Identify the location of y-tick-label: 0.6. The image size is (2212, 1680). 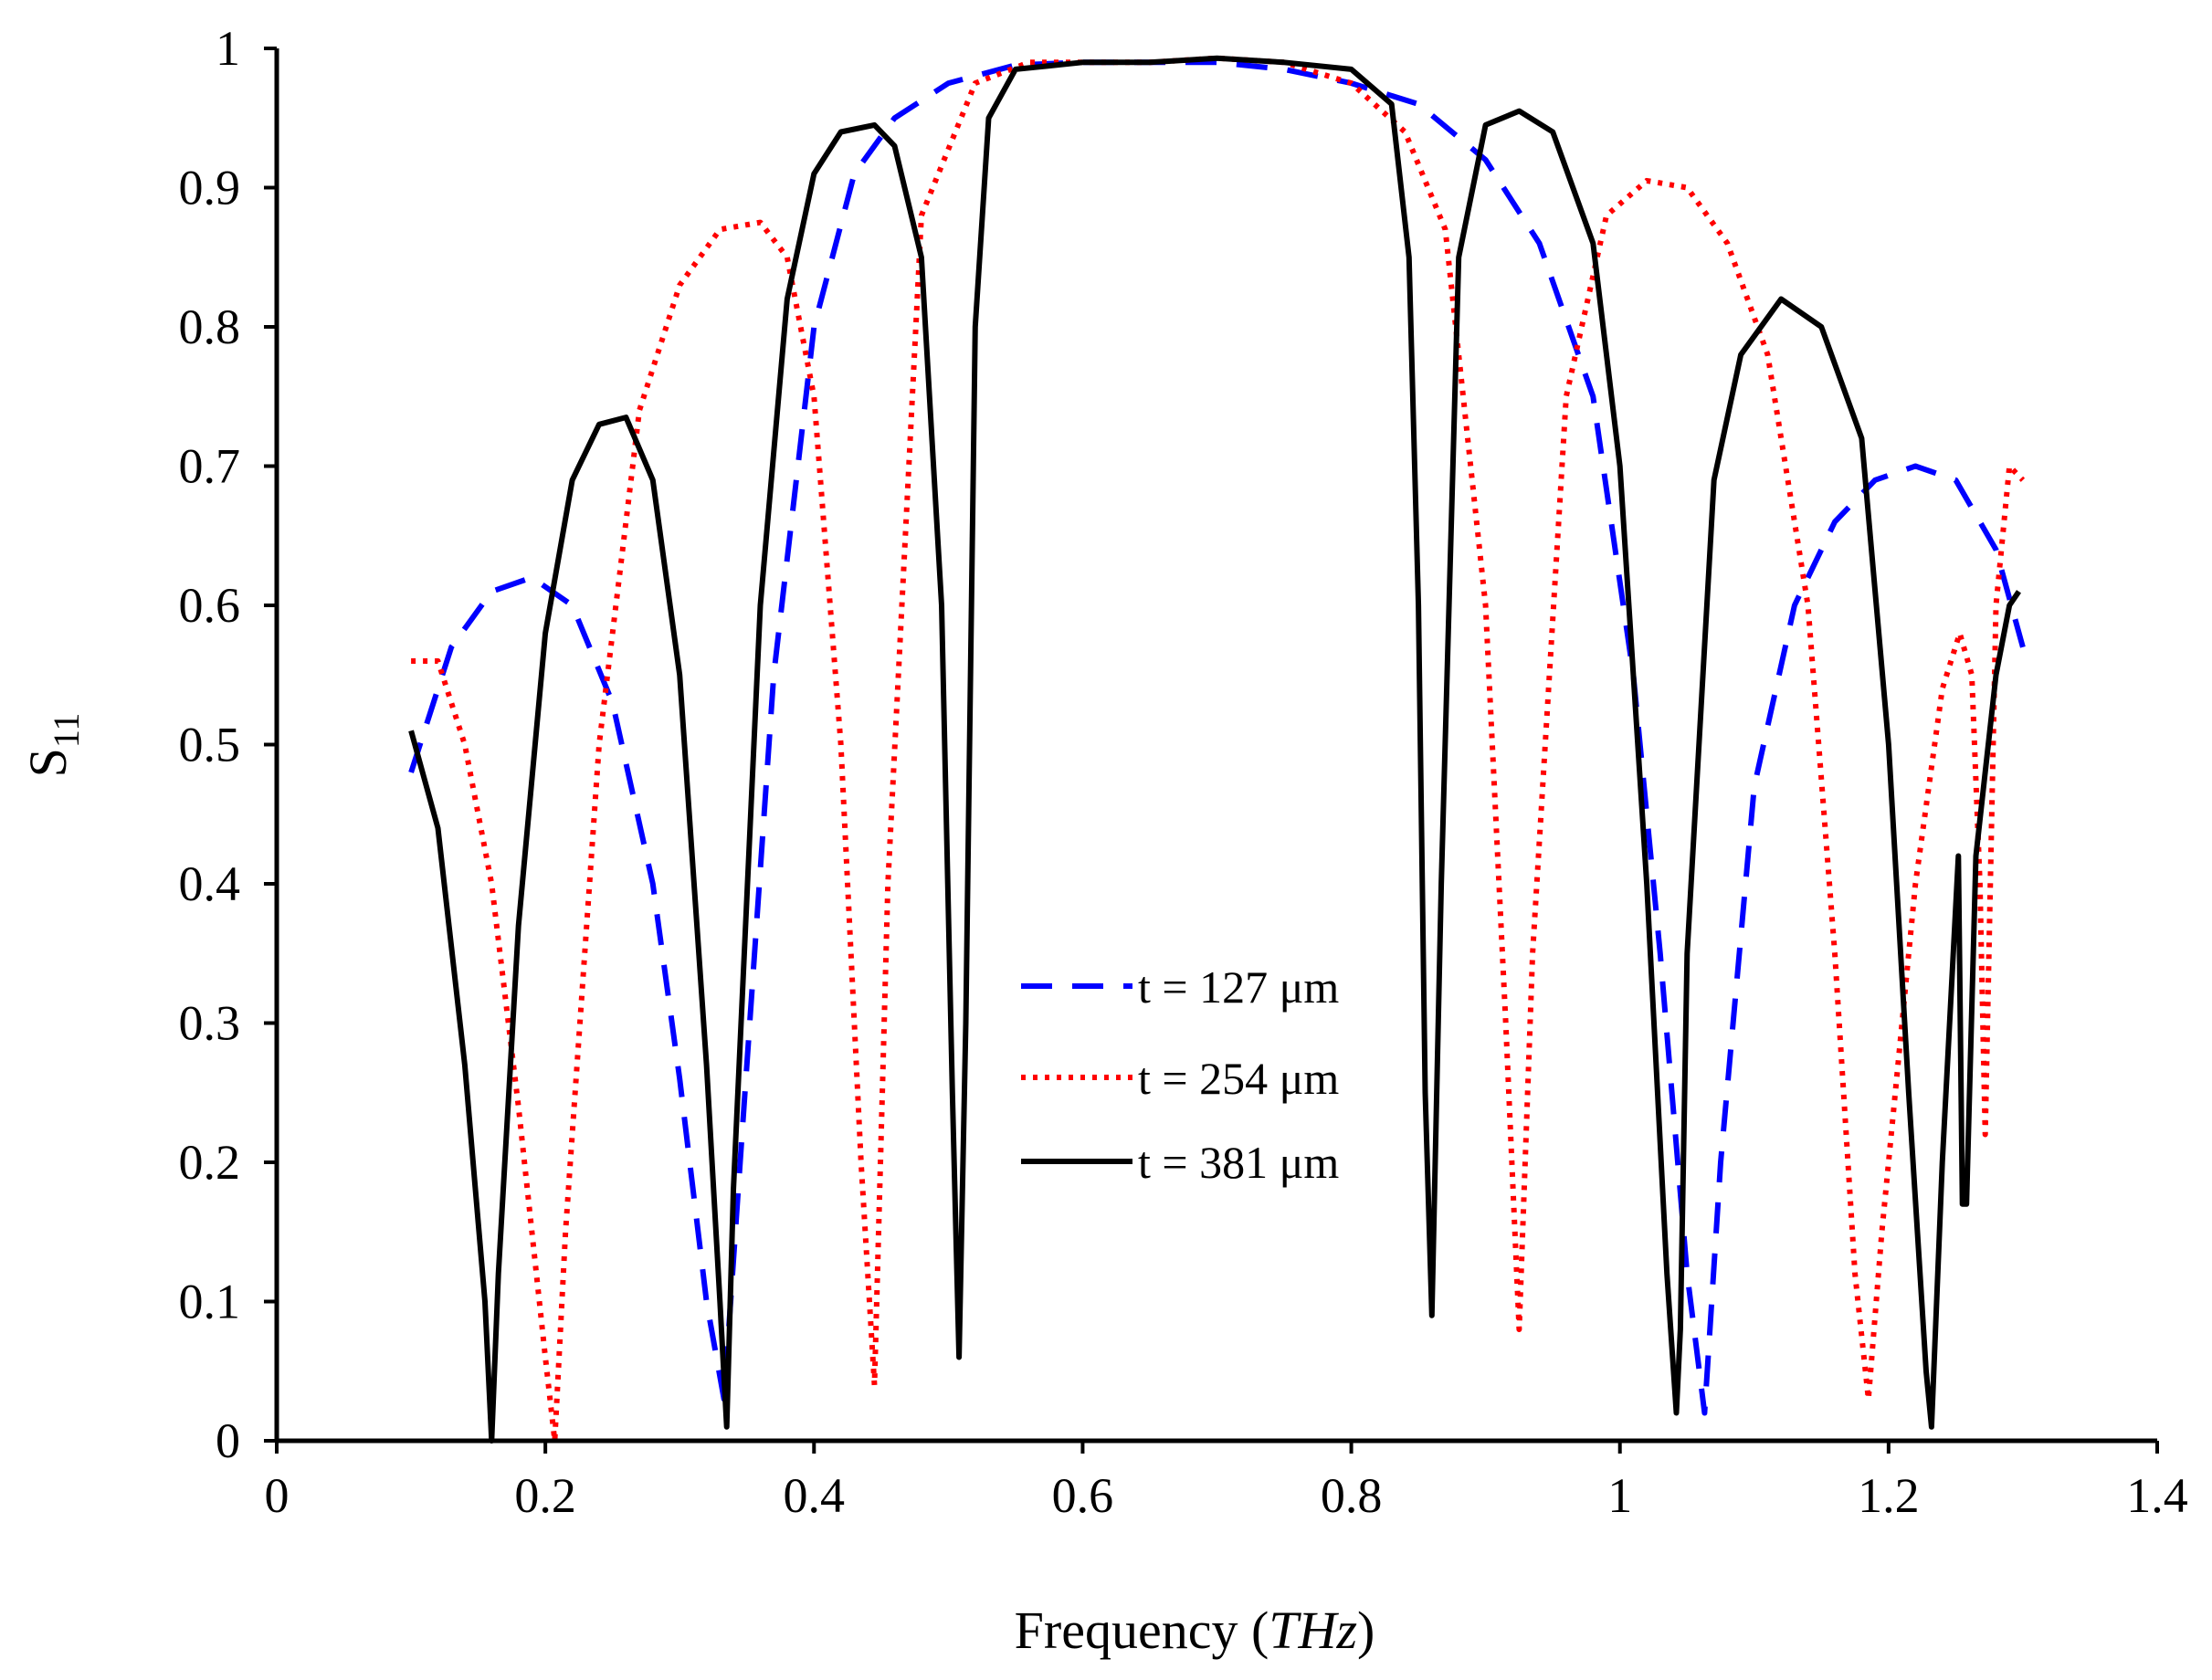
(210, 605).